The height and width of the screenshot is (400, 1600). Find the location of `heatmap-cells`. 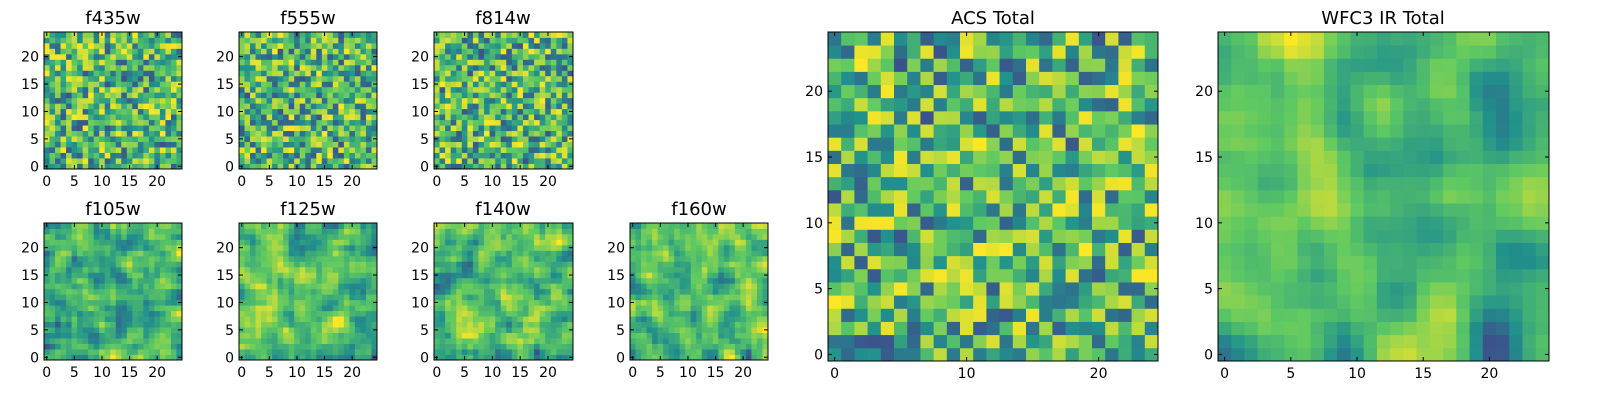

heatmap-cells is located at coordinates (504, 292).